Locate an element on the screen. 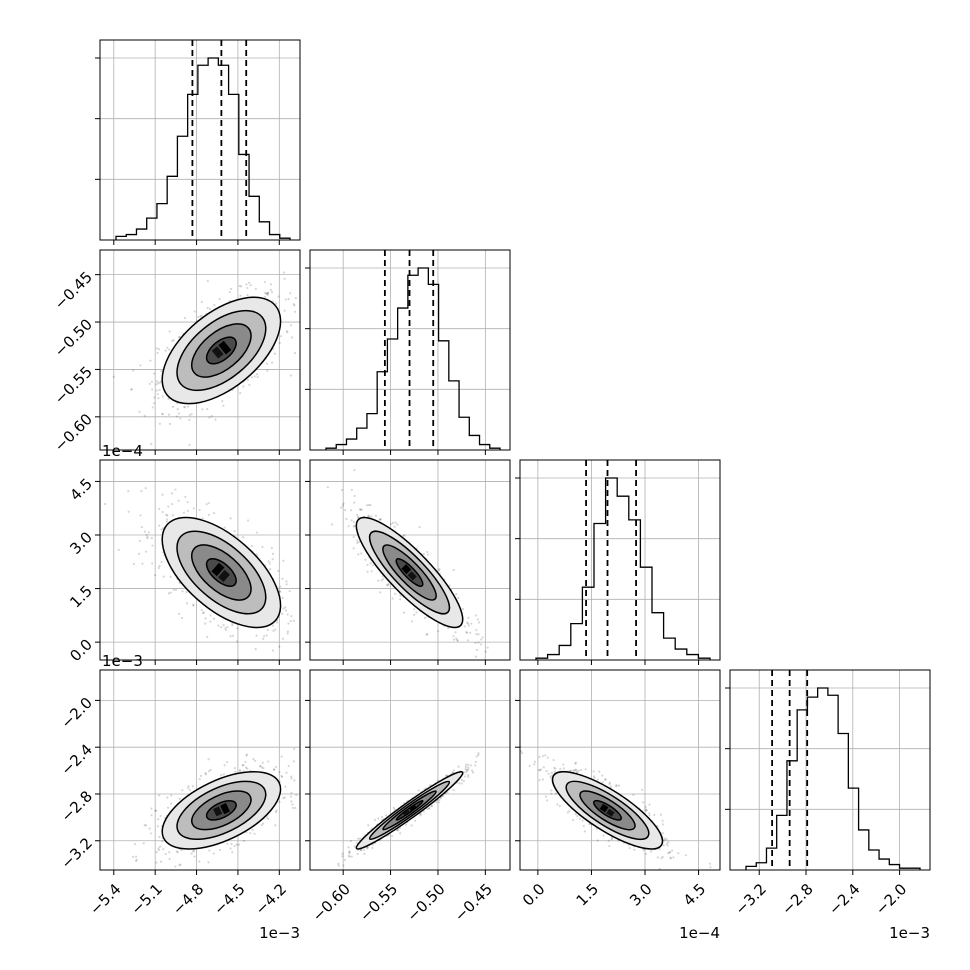 The image size is (970, 970). density-peak is located at coordinates (413, 808).